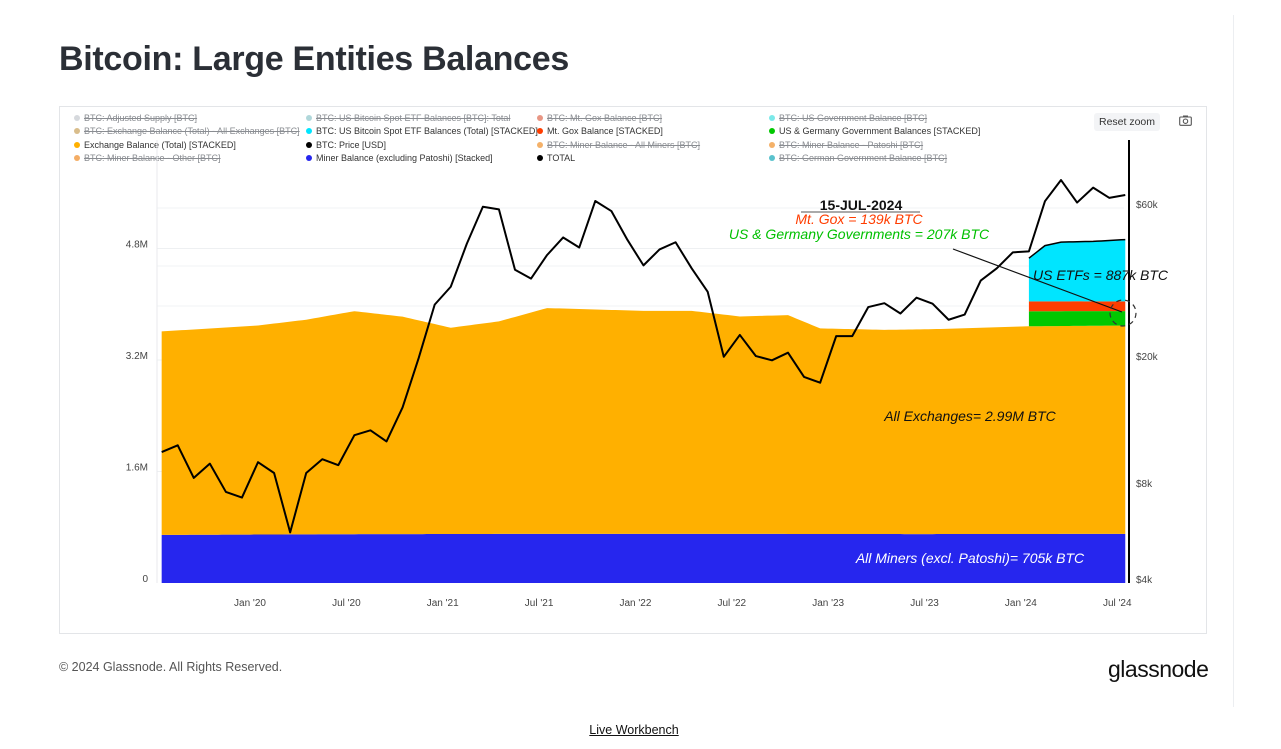 Image resolution: width=1281 pixels, height=749 pixels. What do you see at coordinates (861, 205) in the screenshot?
I see `annotation-date: 15-JUL-2024` at bounding box center [861, 205].